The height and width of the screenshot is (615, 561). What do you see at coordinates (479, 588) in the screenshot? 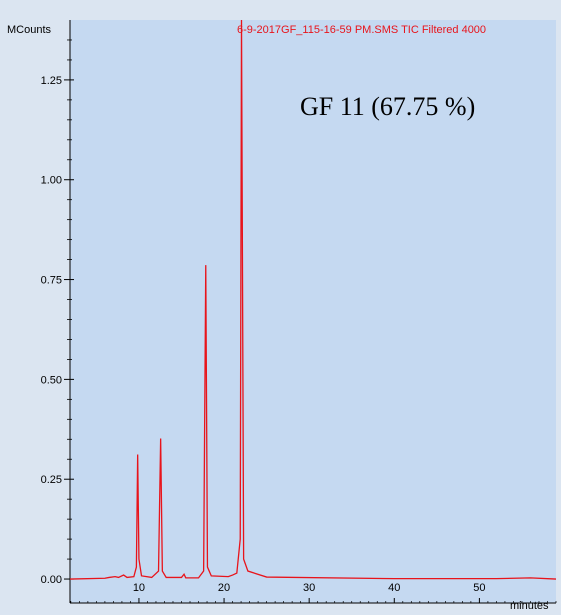
I see `x-tick-label: 50` at bounding box center [479, 588].